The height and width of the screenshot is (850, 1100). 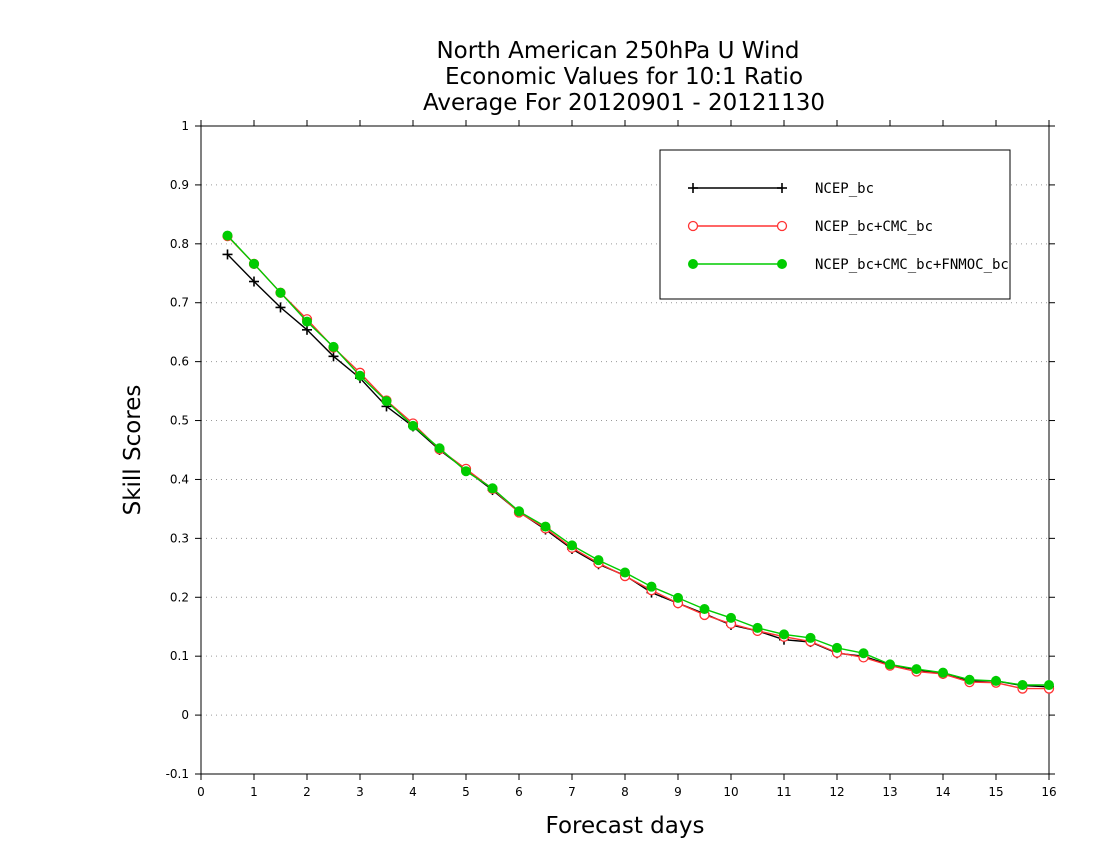 I want to click on x-tick-label: 4, so click(x=413, y=792).